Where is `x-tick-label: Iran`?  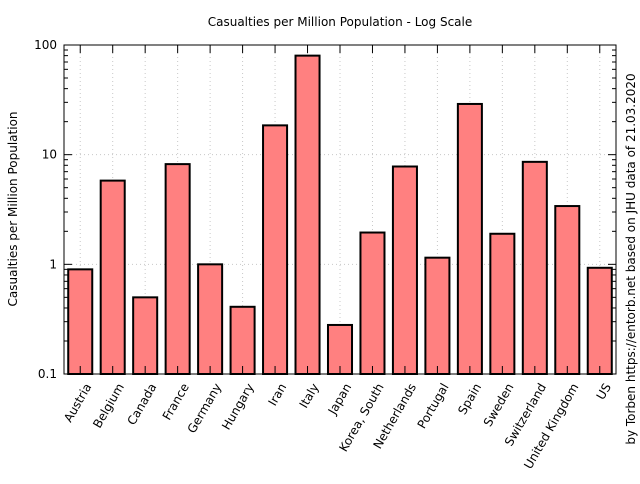
x-tick-label: Iran is located at coordinates (277, 394).